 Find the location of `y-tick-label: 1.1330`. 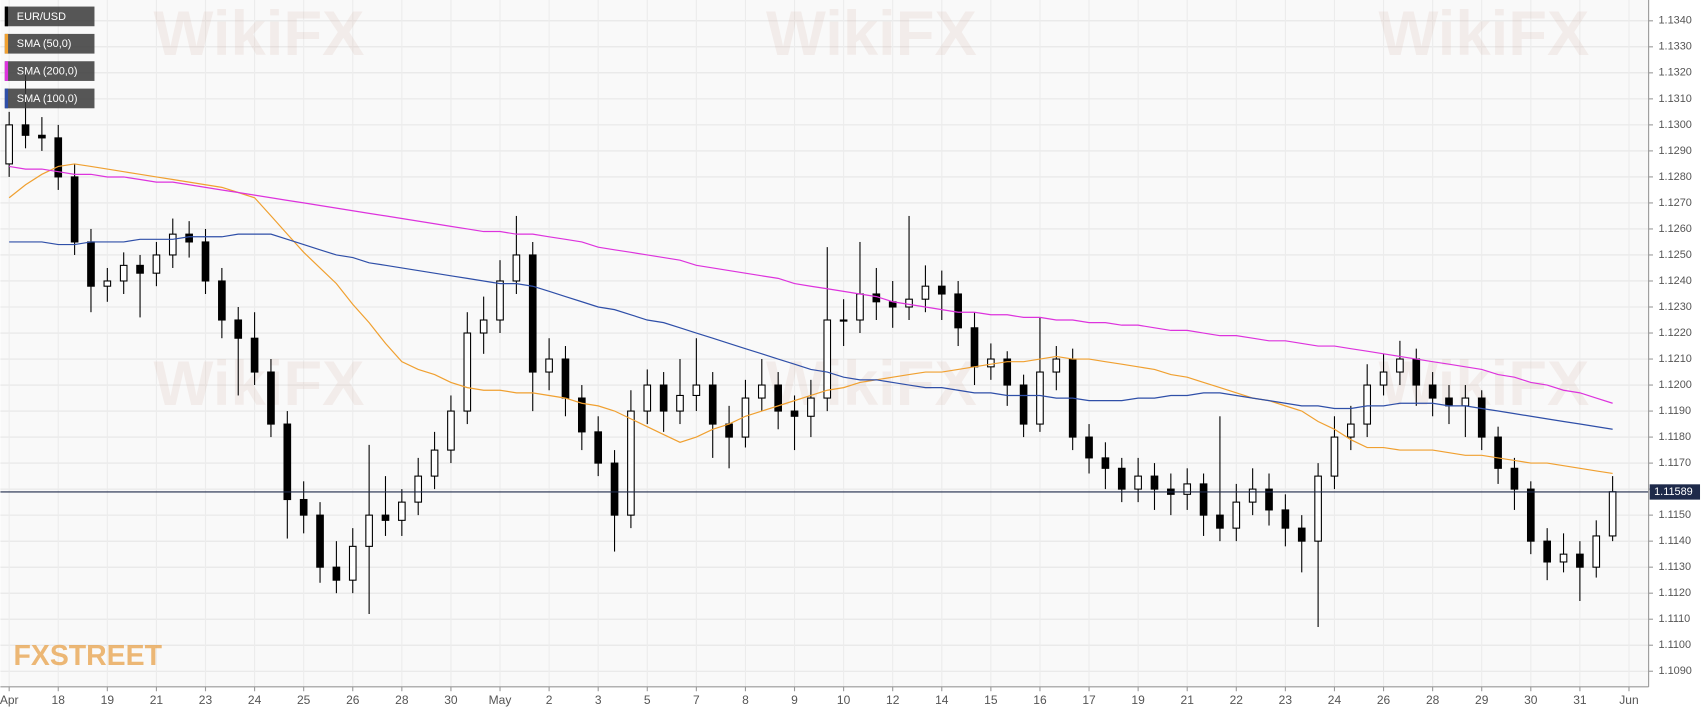

y-tick-label: 1.1330 is located at coordinates (1674, 47).